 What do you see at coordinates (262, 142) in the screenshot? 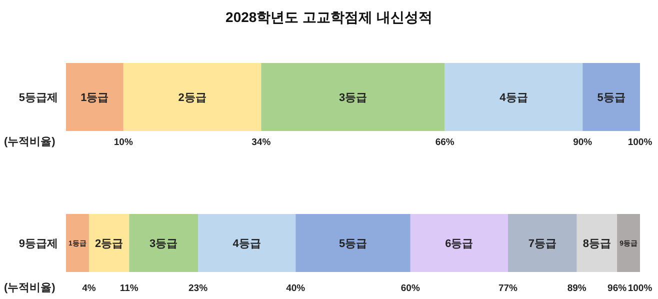
I see `x-tick-label: 34%` at bounding box center [262, 142].